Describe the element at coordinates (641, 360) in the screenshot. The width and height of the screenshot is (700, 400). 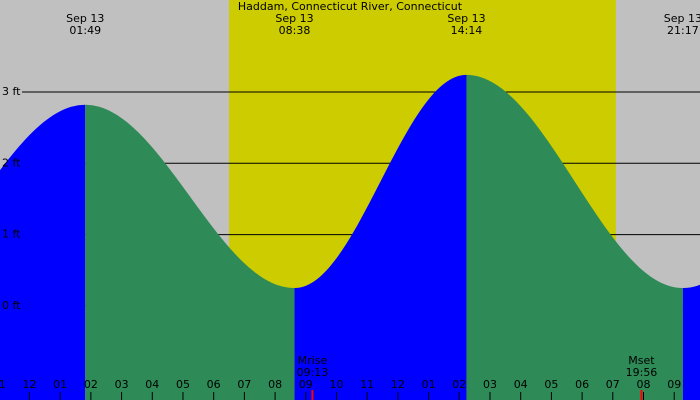
I see `moon-label: Mset` at that location.